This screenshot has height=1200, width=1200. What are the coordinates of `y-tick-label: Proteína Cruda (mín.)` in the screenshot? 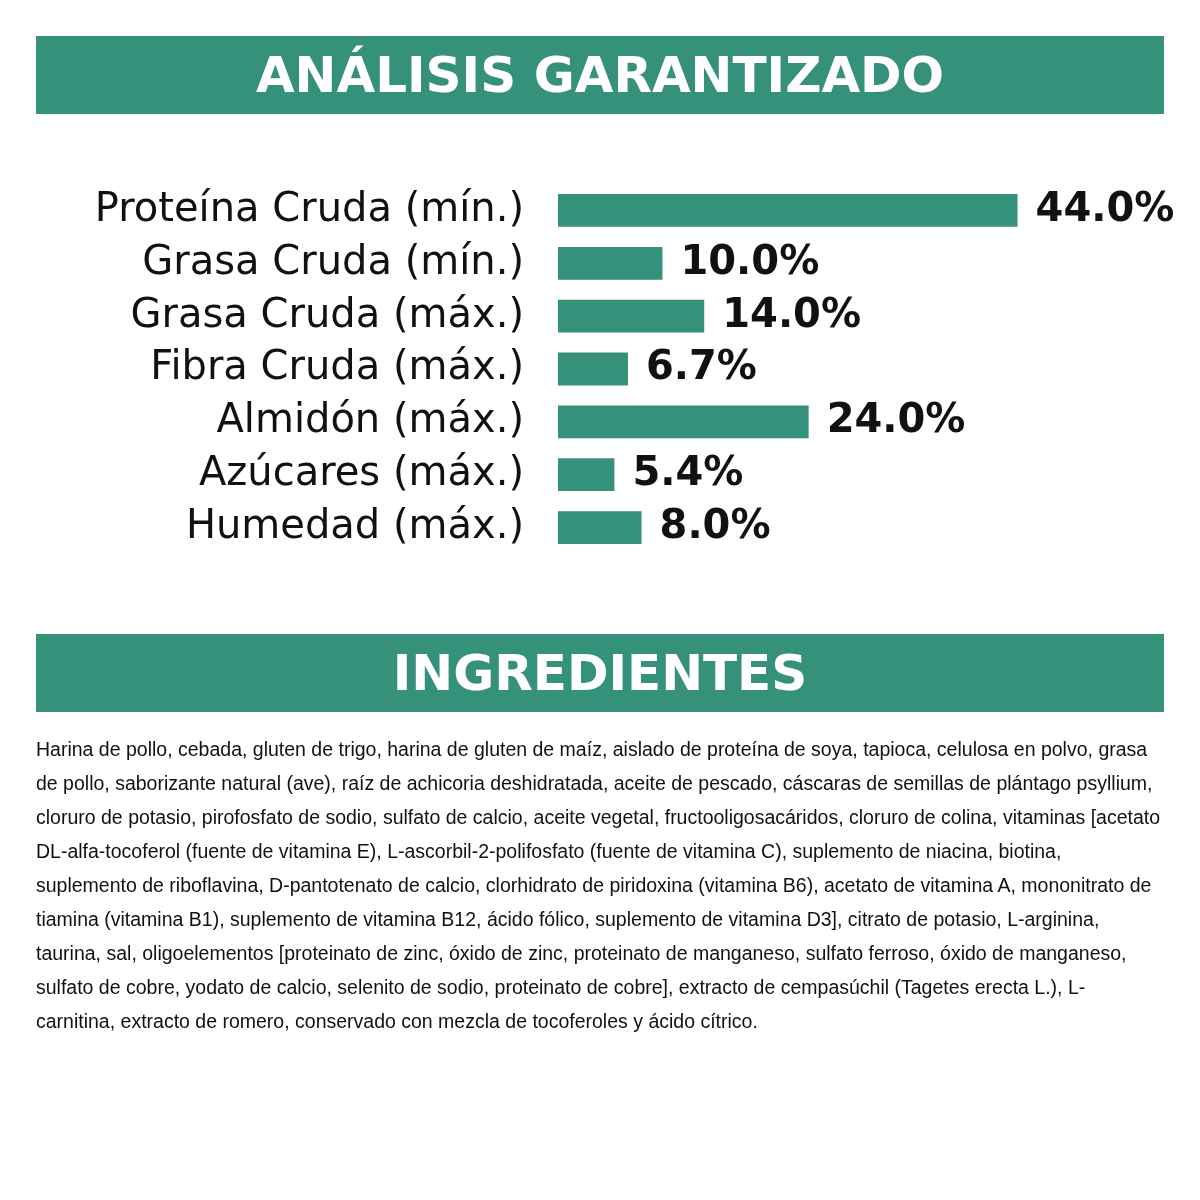 It's located at (309, 206).